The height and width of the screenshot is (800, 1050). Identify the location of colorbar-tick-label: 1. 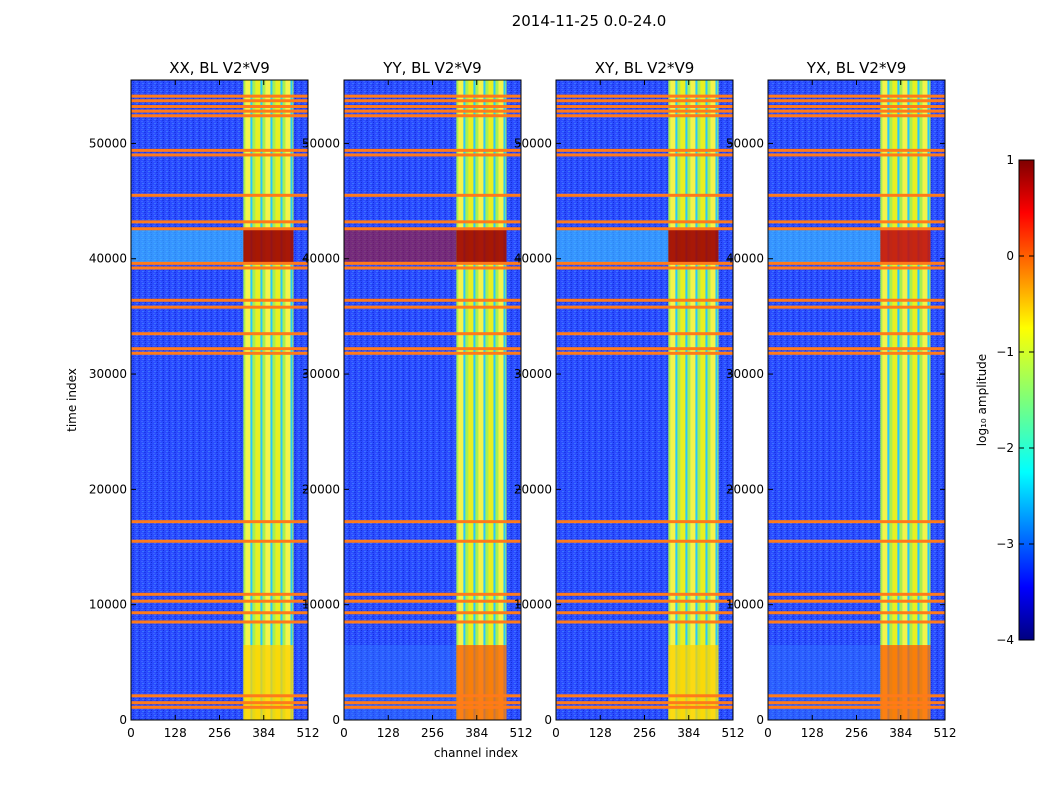
(1010, 160).